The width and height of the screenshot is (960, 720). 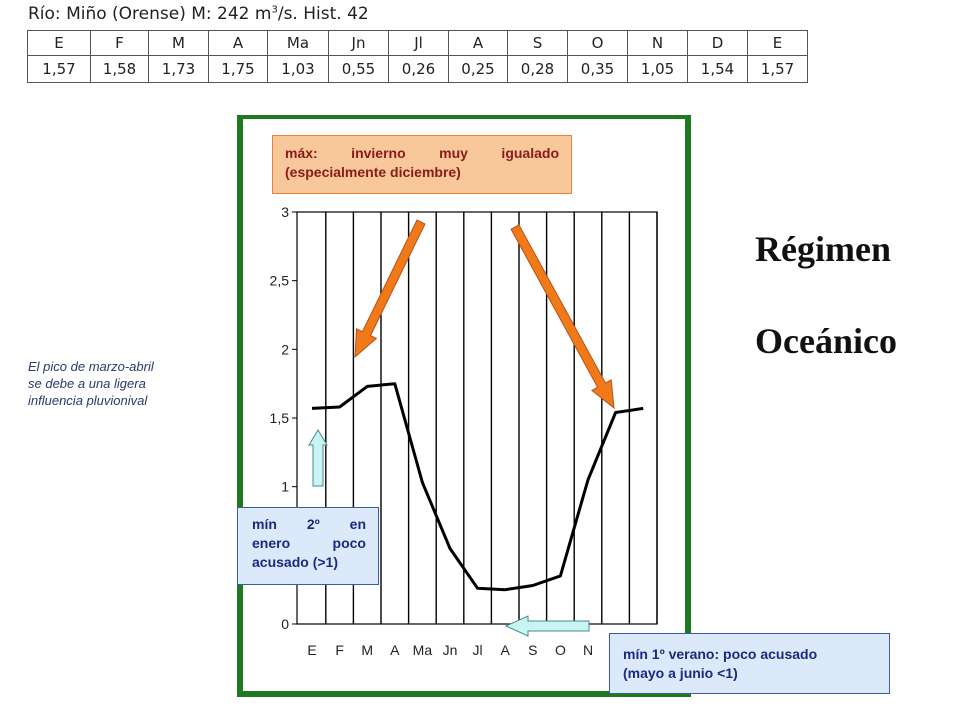 What do you see at coordinates (390, 289) in the screenshot?
I see `arrow-to-spring-peak` at bounding box center [390, 289].